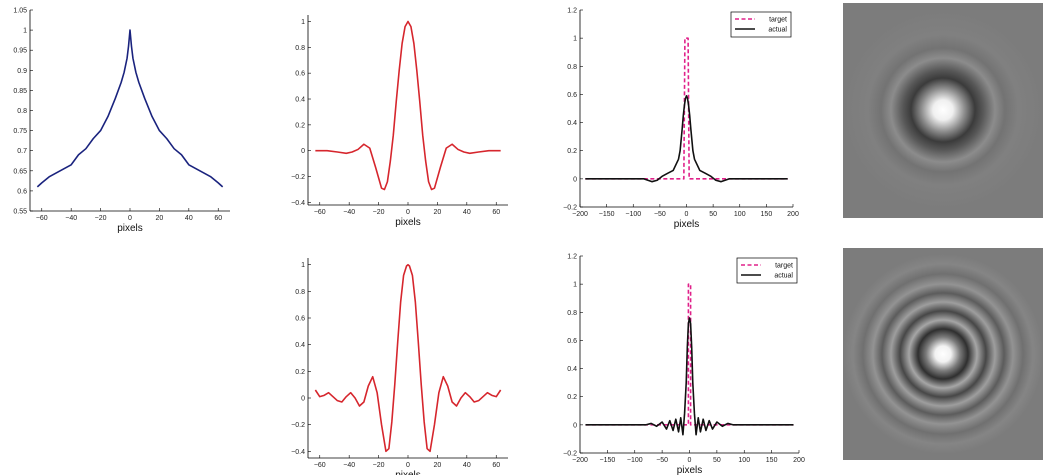 This screenshot has height=475, width=1045. I want to click on image-top-rings, so click(943, 110).